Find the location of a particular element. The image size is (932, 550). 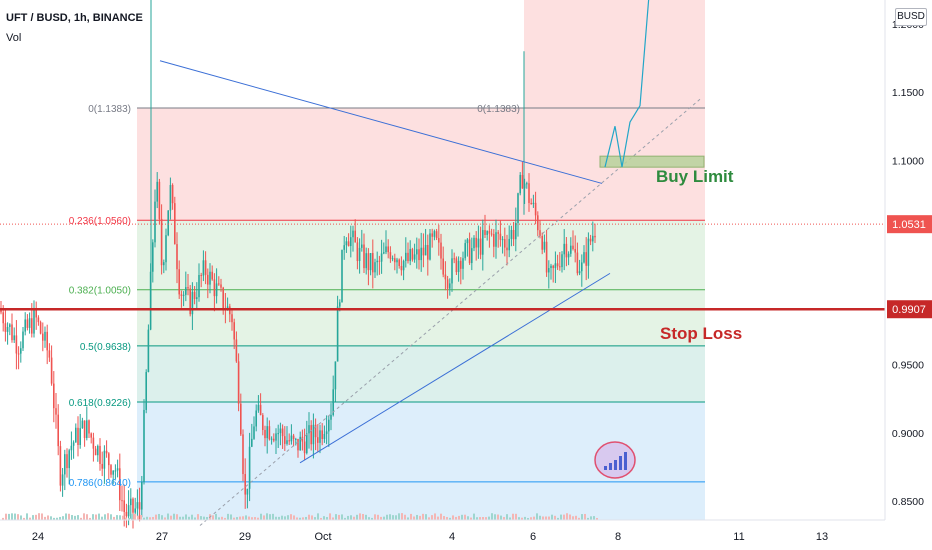

x-tick-label: 29 is located at coordinates (245, 537).